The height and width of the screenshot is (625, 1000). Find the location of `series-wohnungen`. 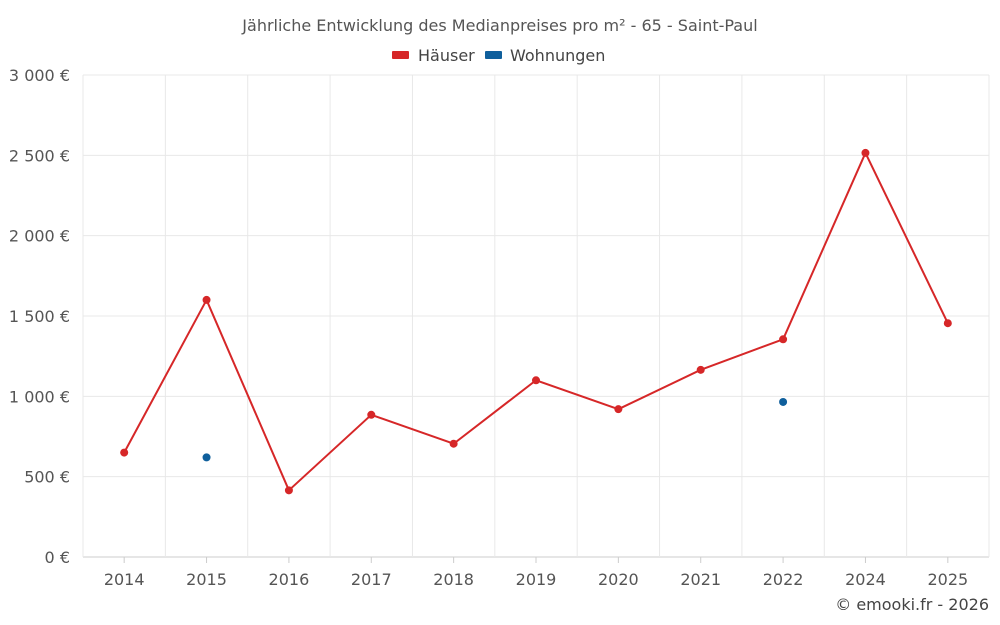

series-wohnungen is located at coordinates (495, 429).